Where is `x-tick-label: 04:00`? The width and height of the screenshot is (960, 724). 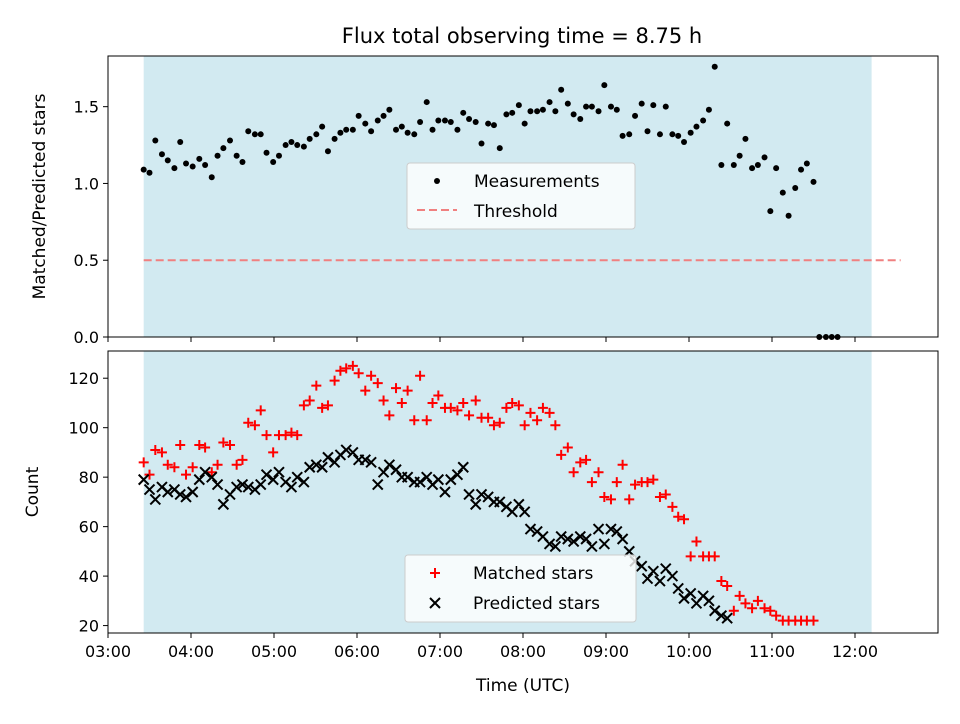
x-tick-label: 04:00 is located at coordinates (191, 651).